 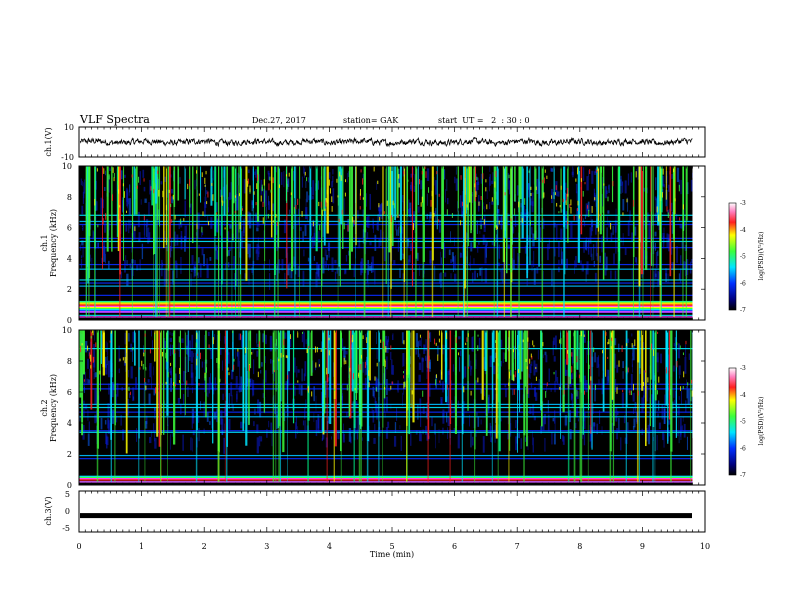 What do you see at coordinates (69, 485) in the screenshot?
I see `ch2-spectrogram-ytick-0: 0` at bounding box center [69, 485].